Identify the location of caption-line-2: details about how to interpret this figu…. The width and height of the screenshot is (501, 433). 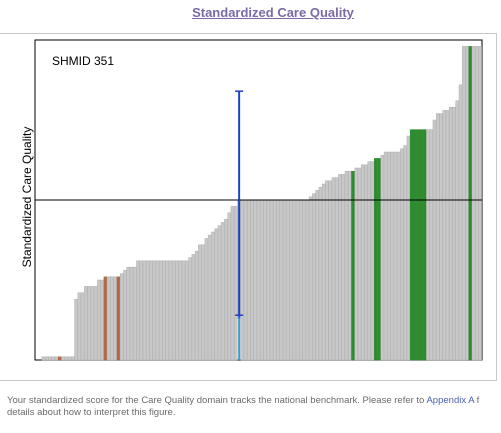
(91, 412).